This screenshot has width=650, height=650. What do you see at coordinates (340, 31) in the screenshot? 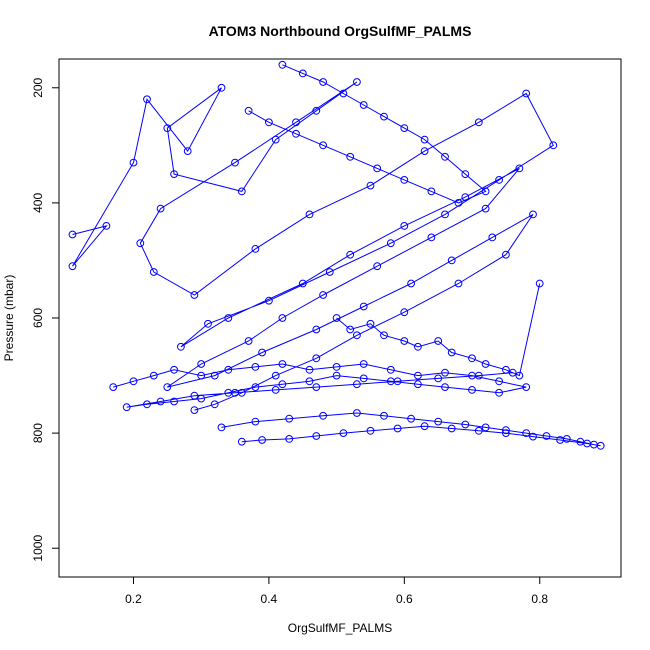
I see `chart-title: ATOM3 Northbound OrgSulfMF_PALMS` at bounding box center [340, 31].